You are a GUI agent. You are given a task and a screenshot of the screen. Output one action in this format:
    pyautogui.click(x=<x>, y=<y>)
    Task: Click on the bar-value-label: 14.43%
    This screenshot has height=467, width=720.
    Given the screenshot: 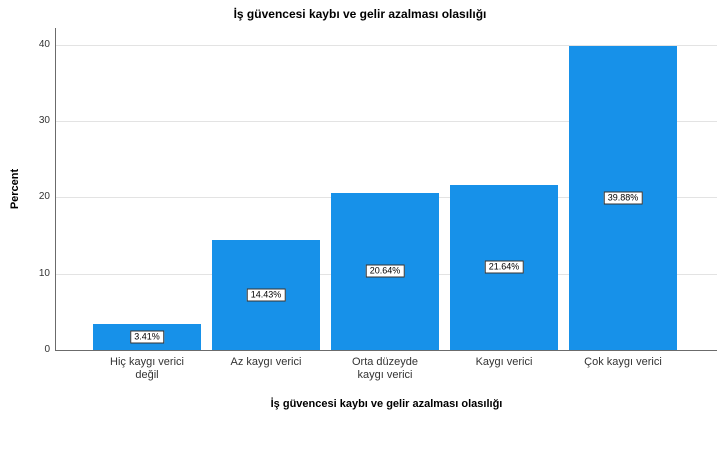 What is the action you would take?
    pyautogui.click(x=266, y=295)
    